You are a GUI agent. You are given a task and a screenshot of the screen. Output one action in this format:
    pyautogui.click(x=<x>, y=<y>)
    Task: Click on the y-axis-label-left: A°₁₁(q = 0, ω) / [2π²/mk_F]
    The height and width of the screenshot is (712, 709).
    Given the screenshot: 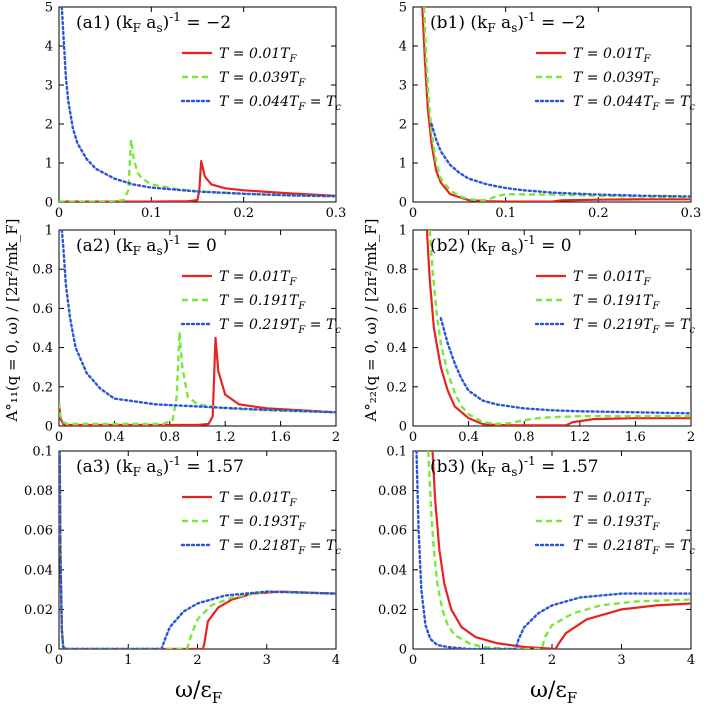 What is the action you would take?
    pyautogui.click(x=12, y=320)
    